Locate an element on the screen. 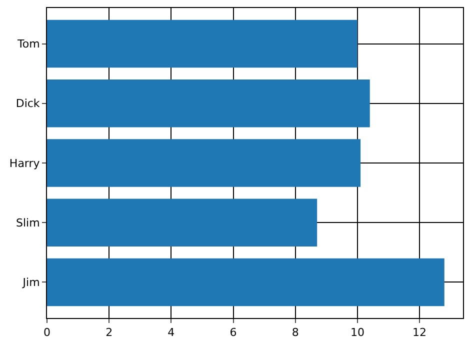  x-tick-label: 8 is located at coordinates (295, 333).